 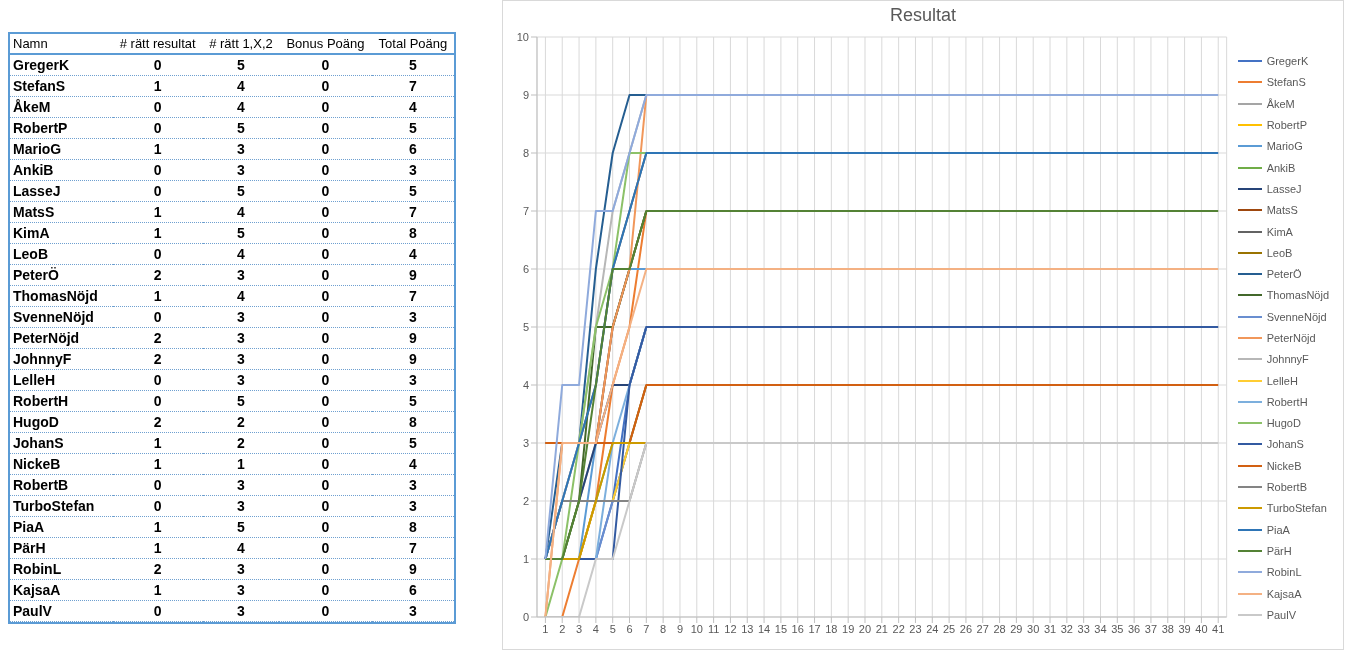 I want to click on y-tick-label: KimA, so click(x=61, y=233).